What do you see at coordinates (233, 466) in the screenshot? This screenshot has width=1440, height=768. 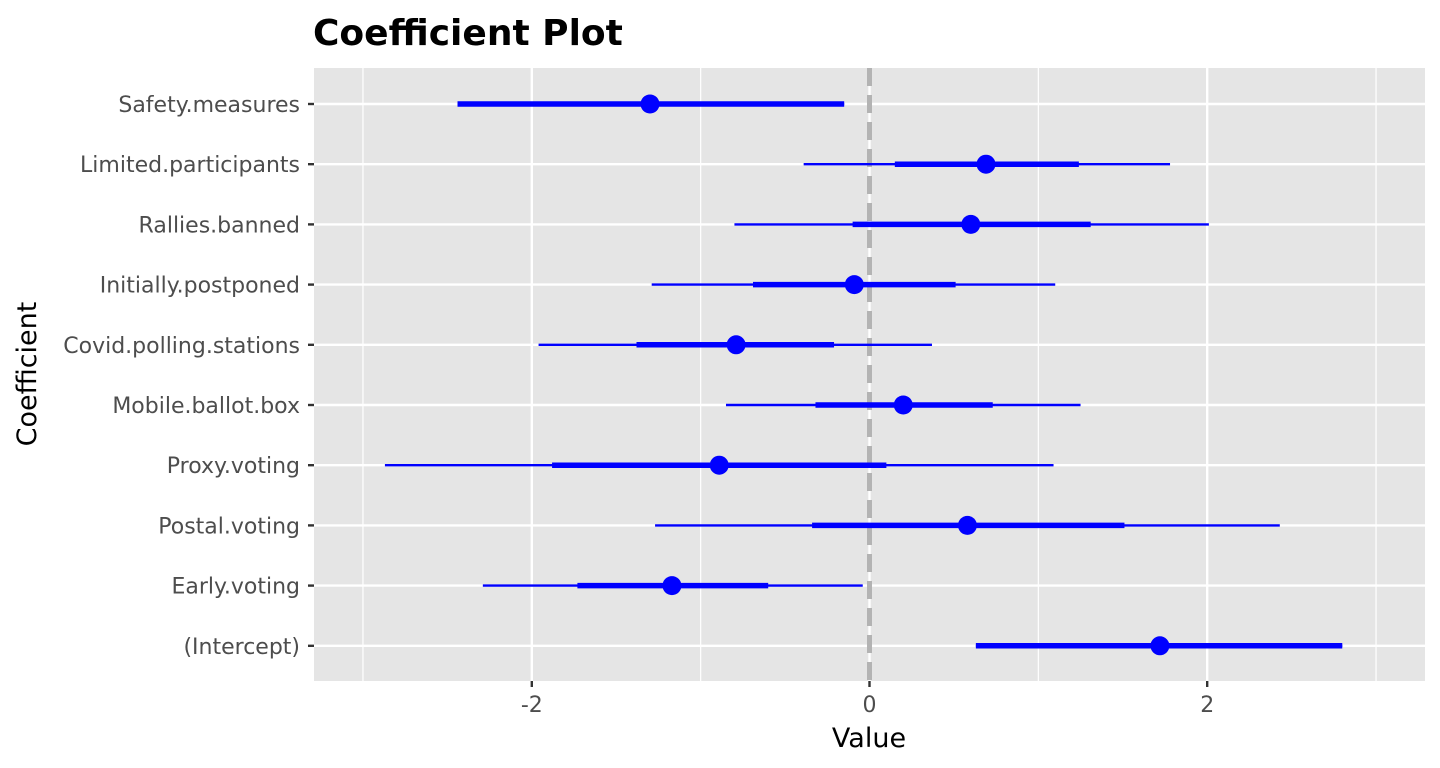 I see `y-tick-label: Proxy.voting` at bounding box center [233, 466].